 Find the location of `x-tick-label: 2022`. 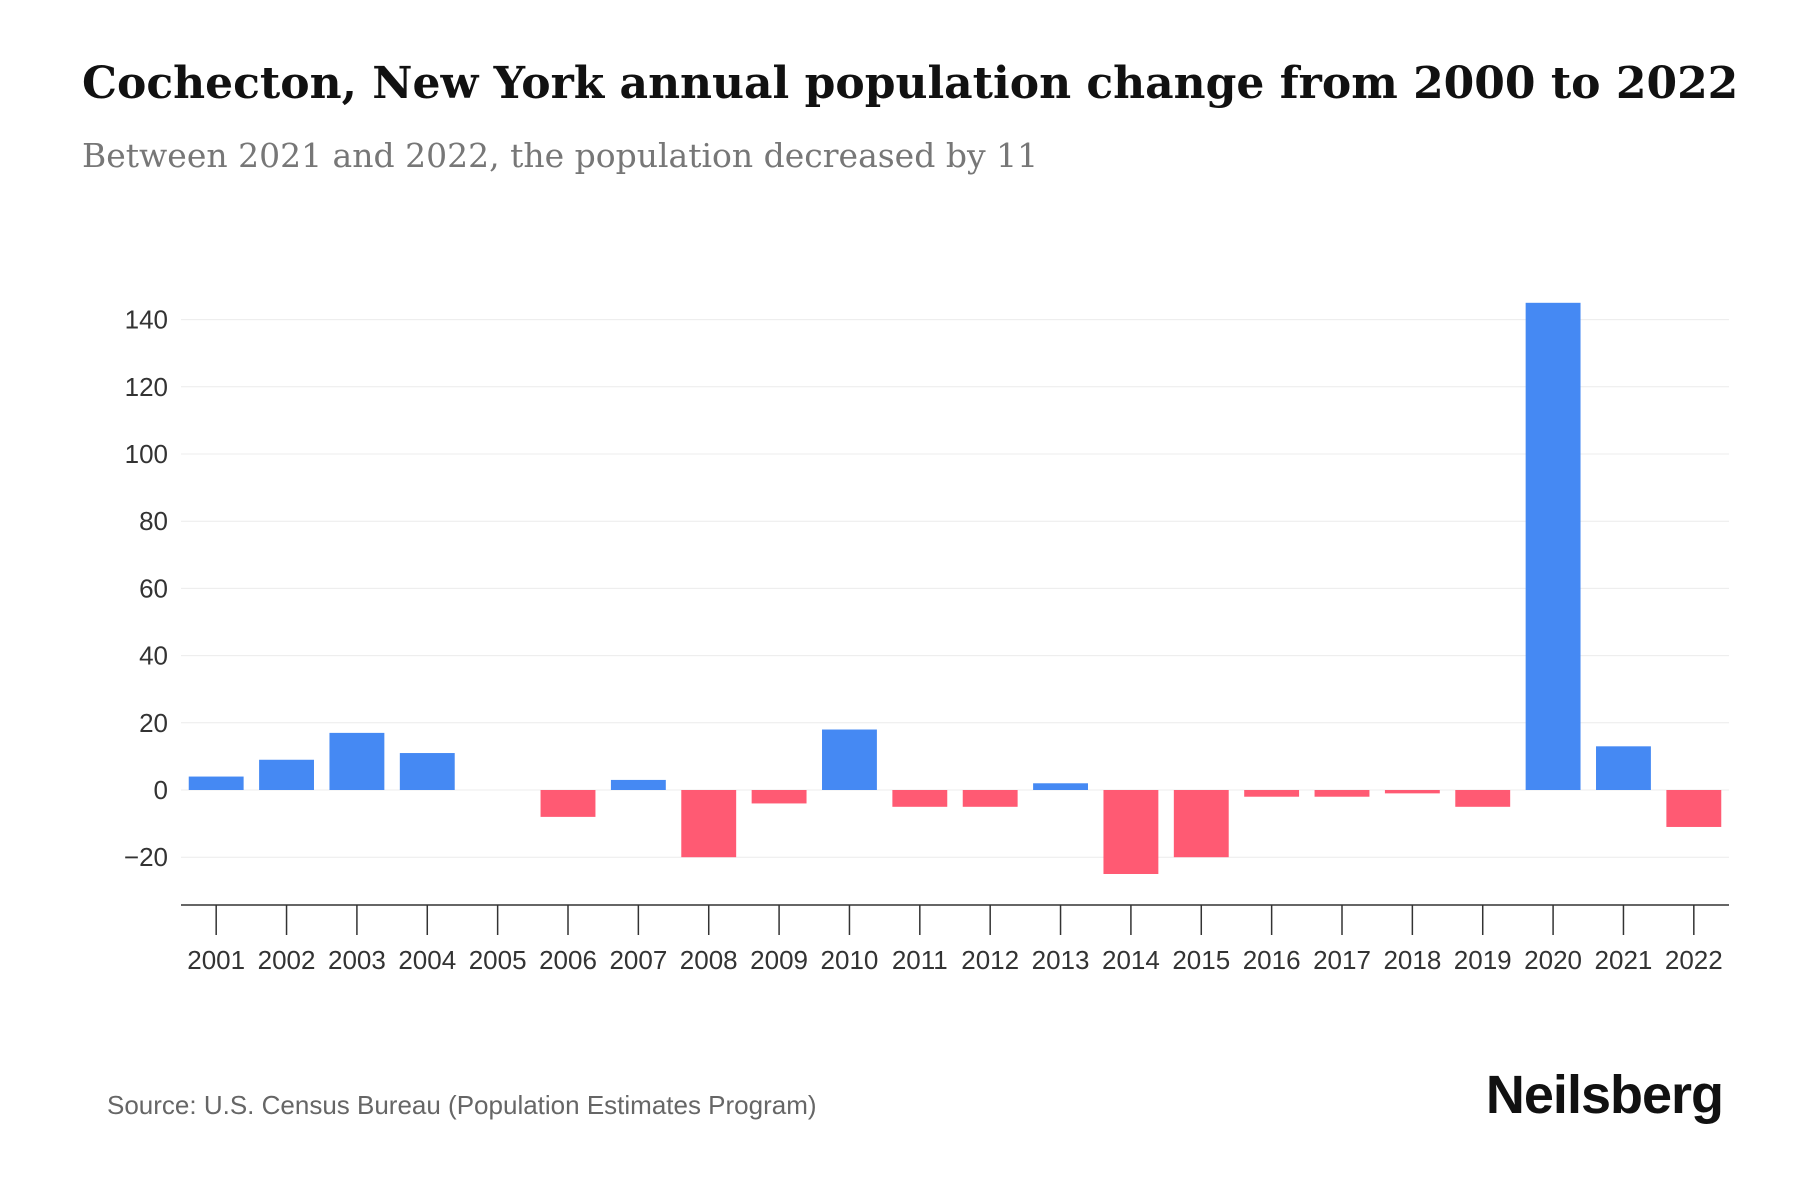

x-tick-label: 2022 is located at coordinates (1694, 960).